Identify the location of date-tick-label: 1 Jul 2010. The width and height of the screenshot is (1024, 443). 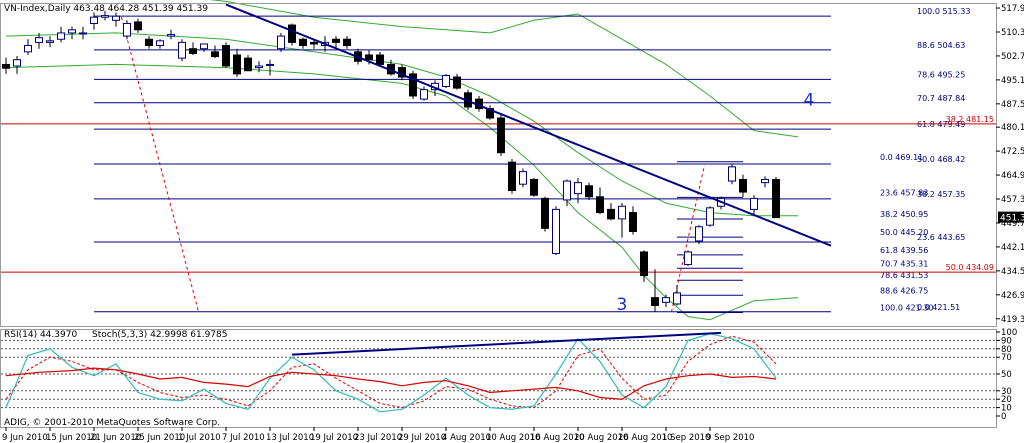
(199, 438).